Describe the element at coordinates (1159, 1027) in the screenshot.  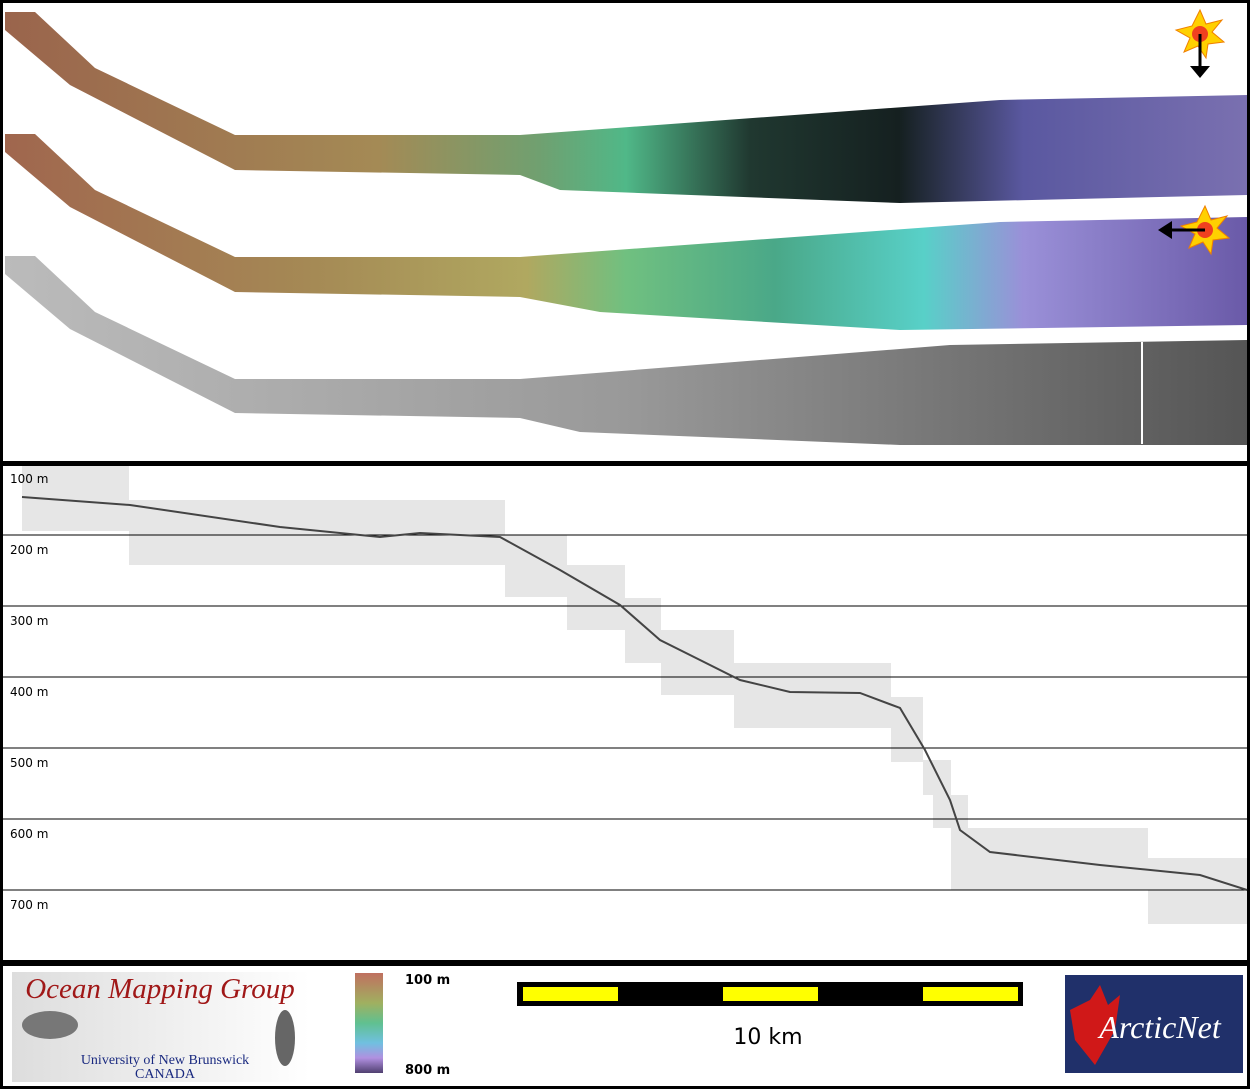
I see `arcticnet-title: ArcticNet` at that location.